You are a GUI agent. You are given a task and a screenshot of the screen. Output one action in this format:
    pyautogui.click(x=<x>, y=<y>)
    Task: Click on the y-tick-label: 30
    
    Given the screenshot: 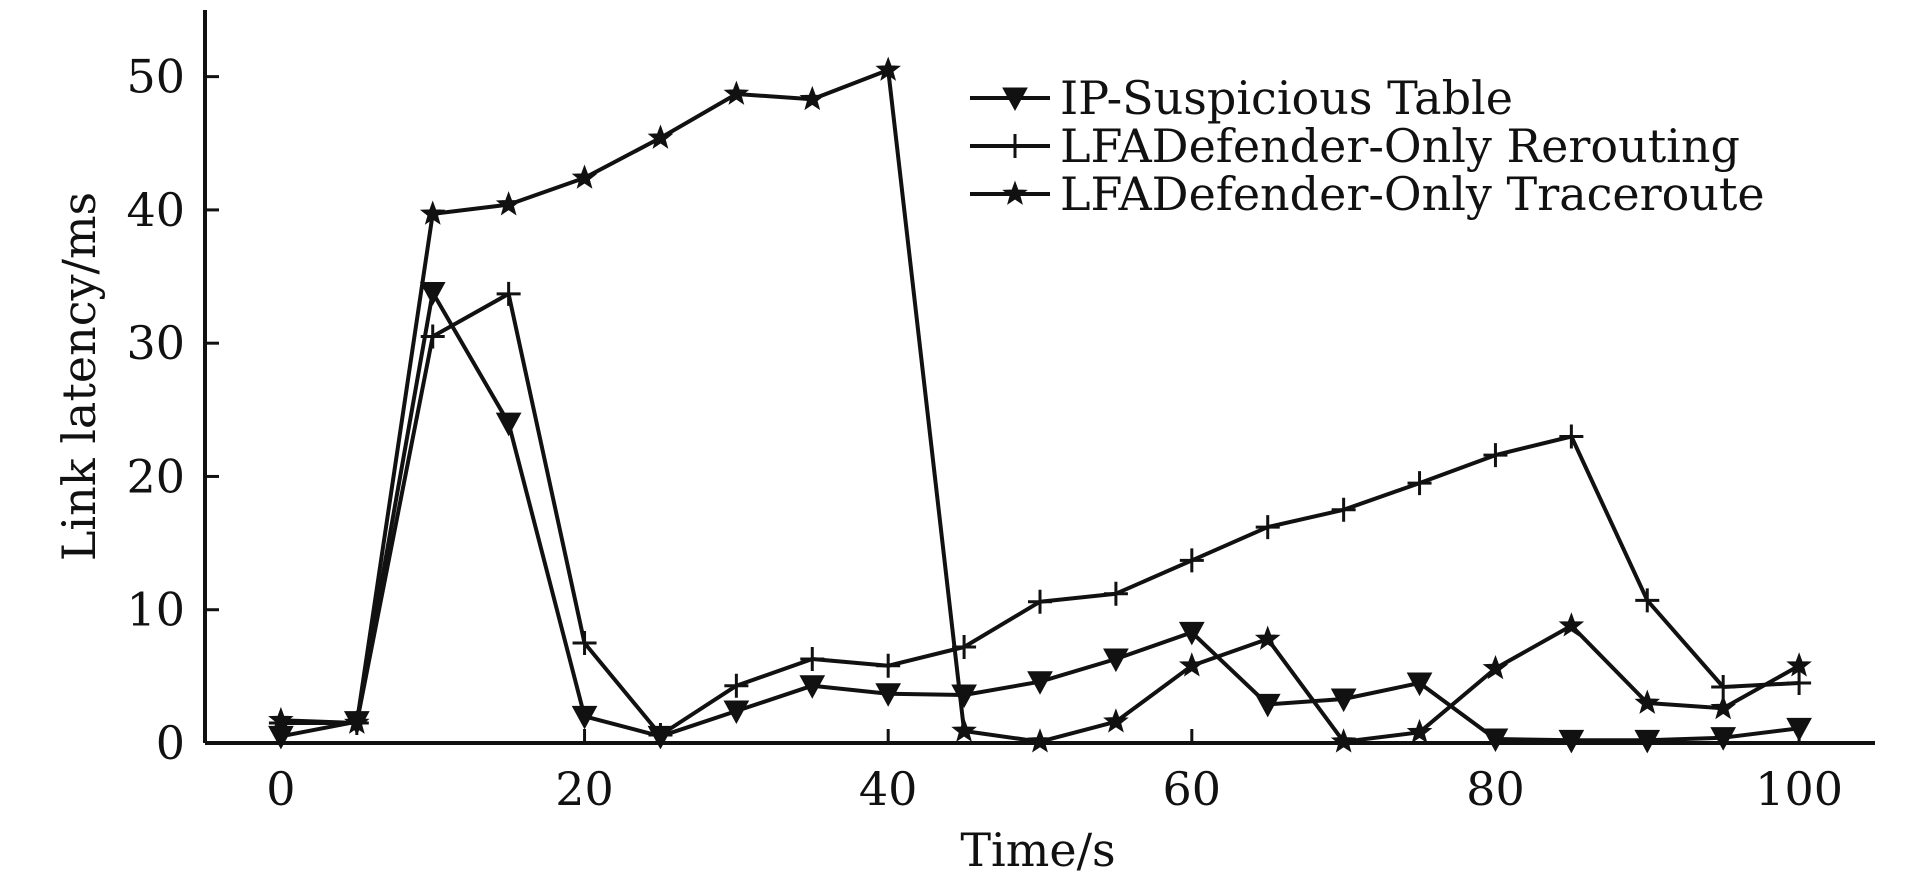 What is the action you would take?
    pyautogui.click(x=155, y=343)
    